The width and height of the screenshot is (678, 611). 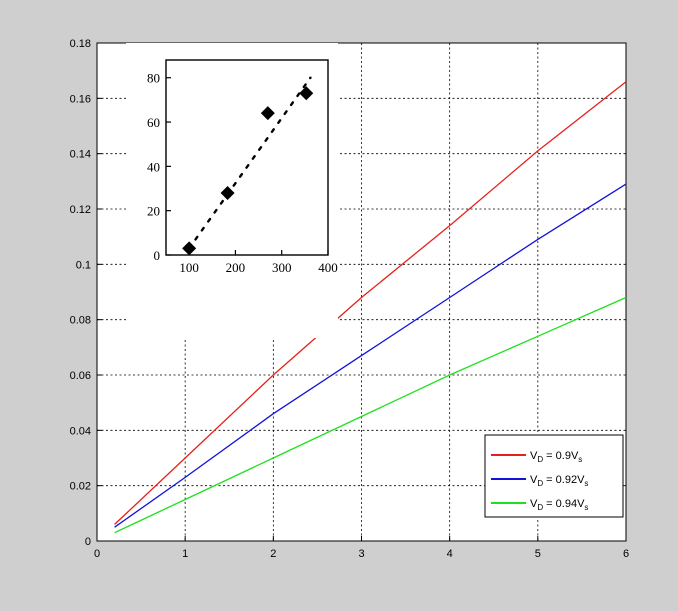 I want to click on legend: VD = 0.9Vs VD = 0.92Vs VD = 0.94Vs, so click(x=554, y=476).